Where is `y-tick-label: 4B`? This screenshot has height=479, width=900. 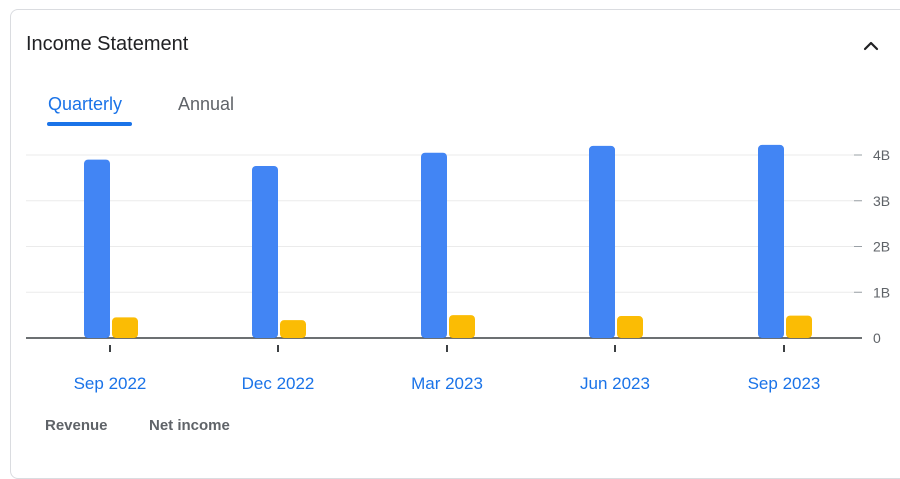
y-tick-label: 4B is located at coordinates (881, 155).